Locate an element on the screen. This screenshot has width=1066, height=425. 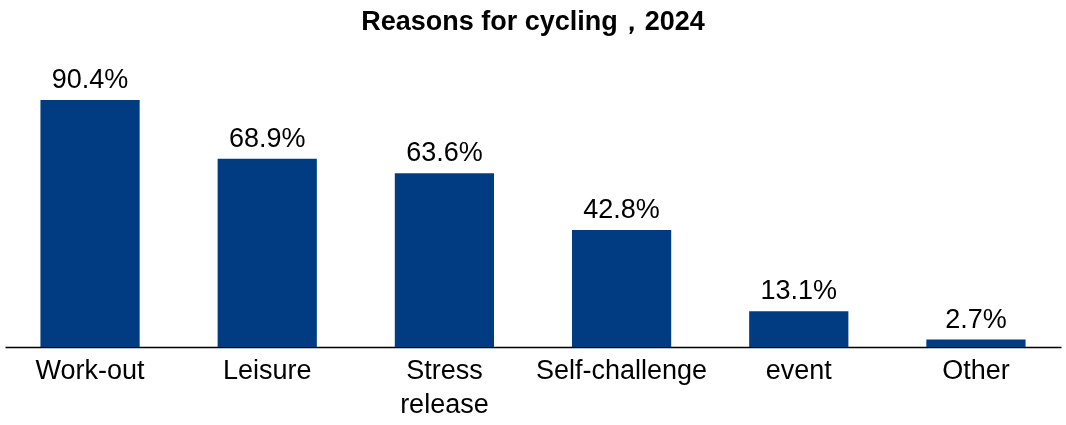
data-label: 42.8% is located at coordinates (621, 209).